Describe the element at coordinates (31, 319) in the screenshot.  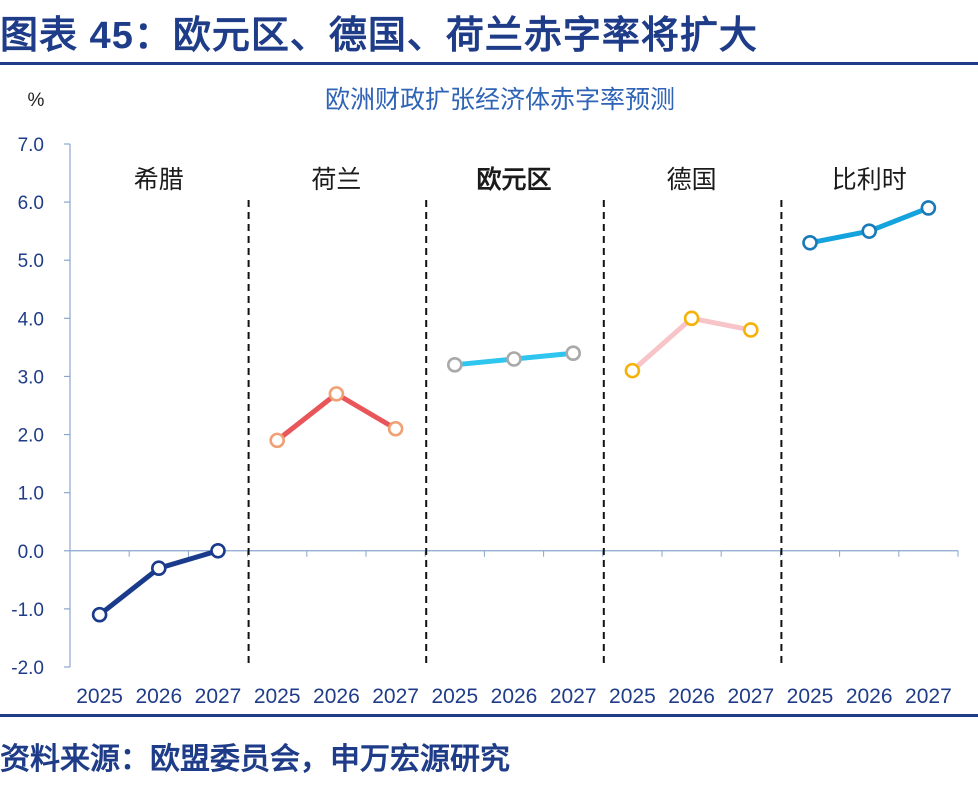
I see `y-tick-label: 4.0` at that location.